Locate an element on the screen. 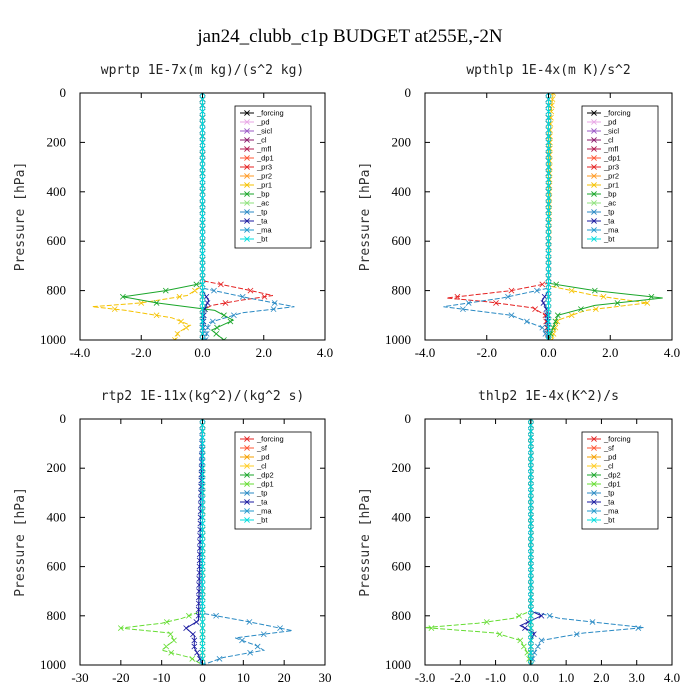 The width and height of the screenshot is (700, 700). legend-label-tp: _tp is located at coordinates (608, 212).